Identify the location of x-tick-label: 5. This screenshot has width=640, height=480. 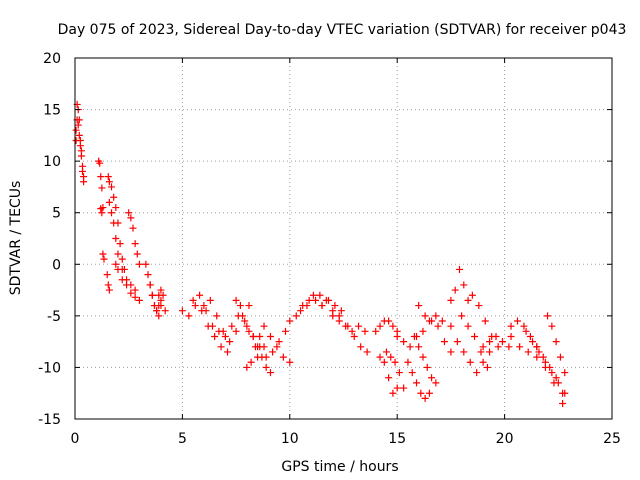
(182, 439).